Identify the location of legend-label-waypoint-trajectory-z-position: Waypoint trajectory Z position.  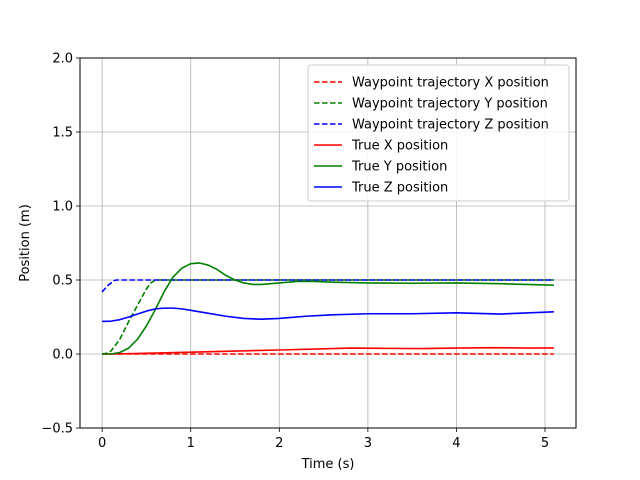
(450, 125).